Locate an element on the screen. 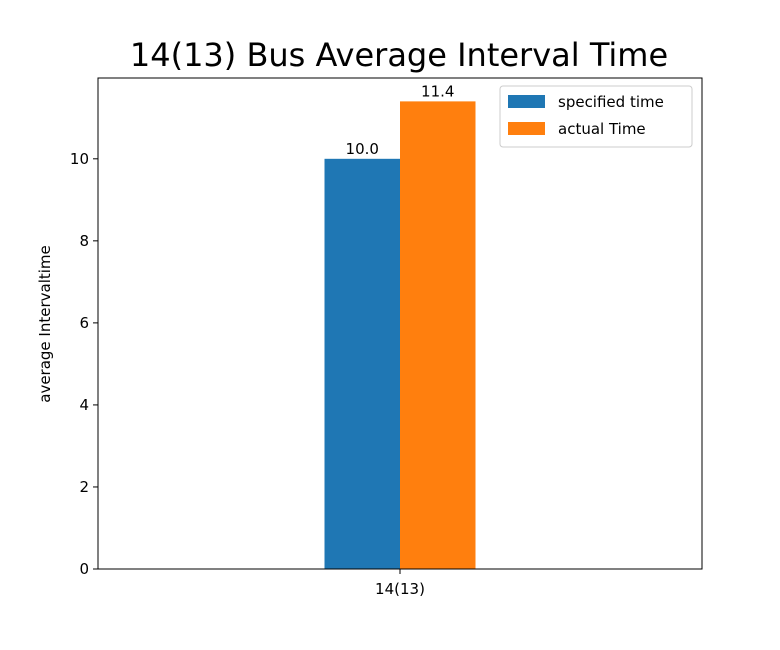 The width and height of the screenshot is (780, 650). legend-label: actual Time is located at coordinates (602, 129).